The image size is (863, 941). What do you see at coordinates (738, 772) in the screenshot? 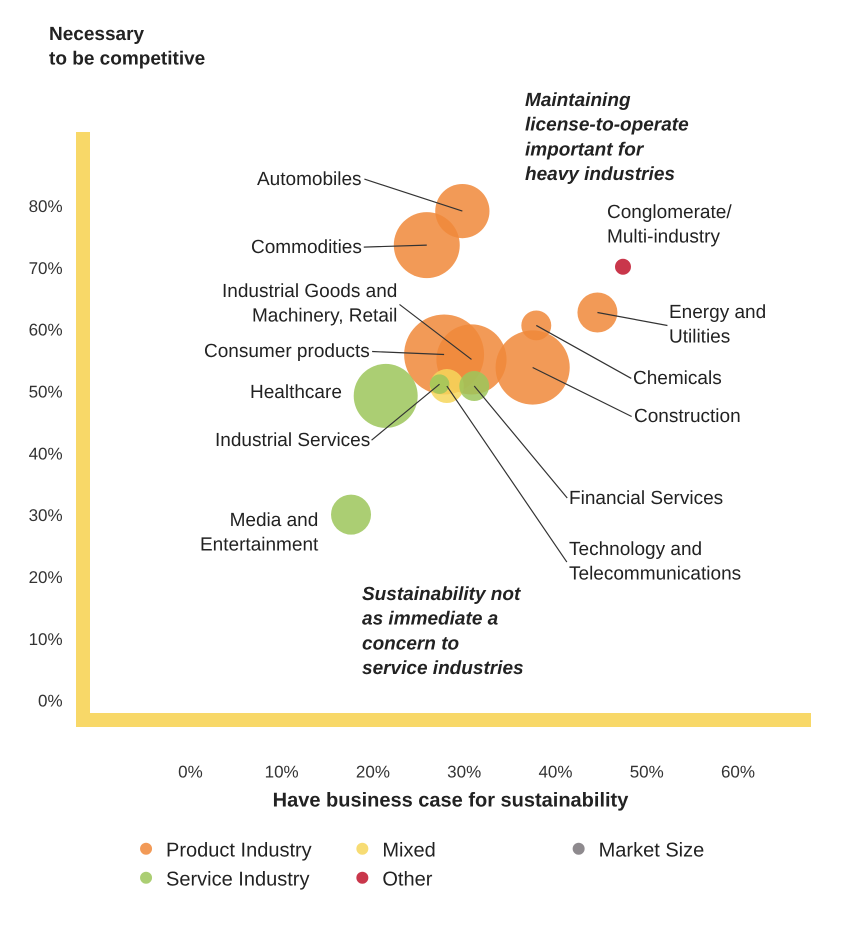
I see `x-tick-label: 60%` at bounding box center [738, 772].